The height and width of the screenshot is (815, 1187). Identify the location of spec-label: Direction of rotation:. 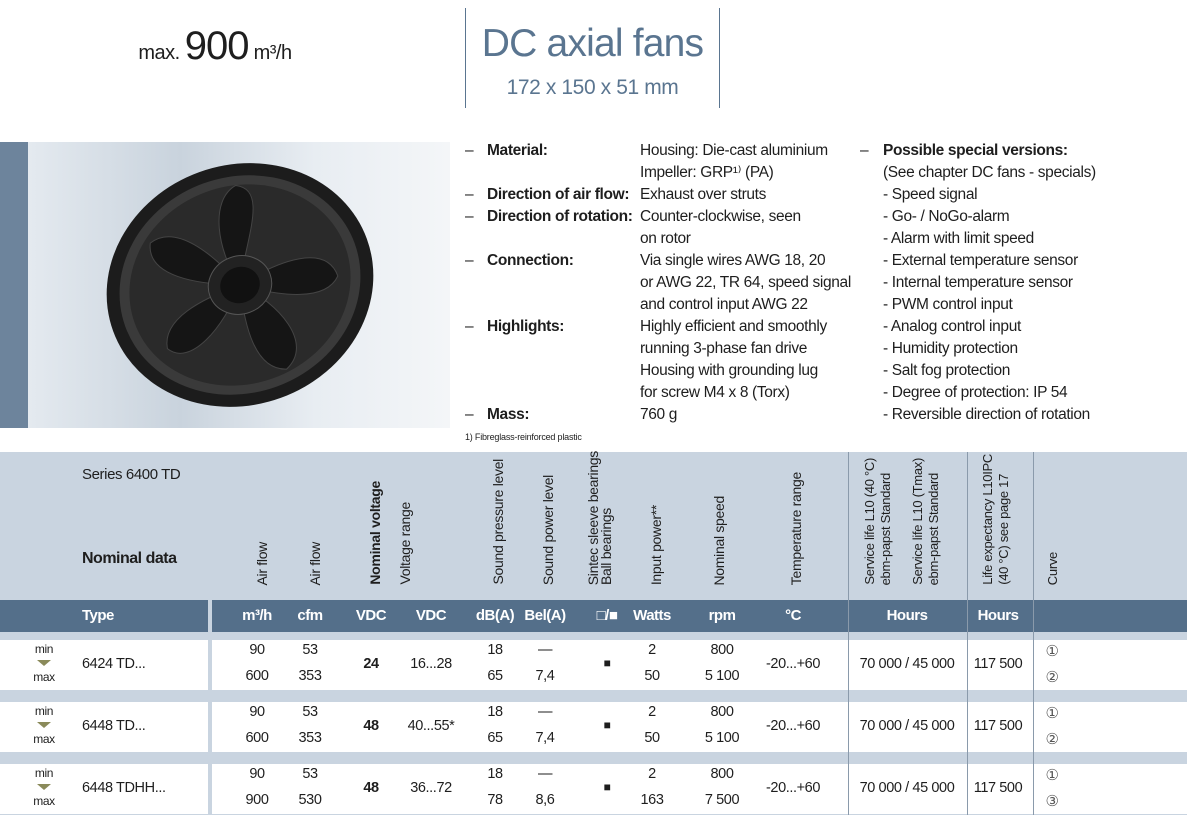
(560, 216).